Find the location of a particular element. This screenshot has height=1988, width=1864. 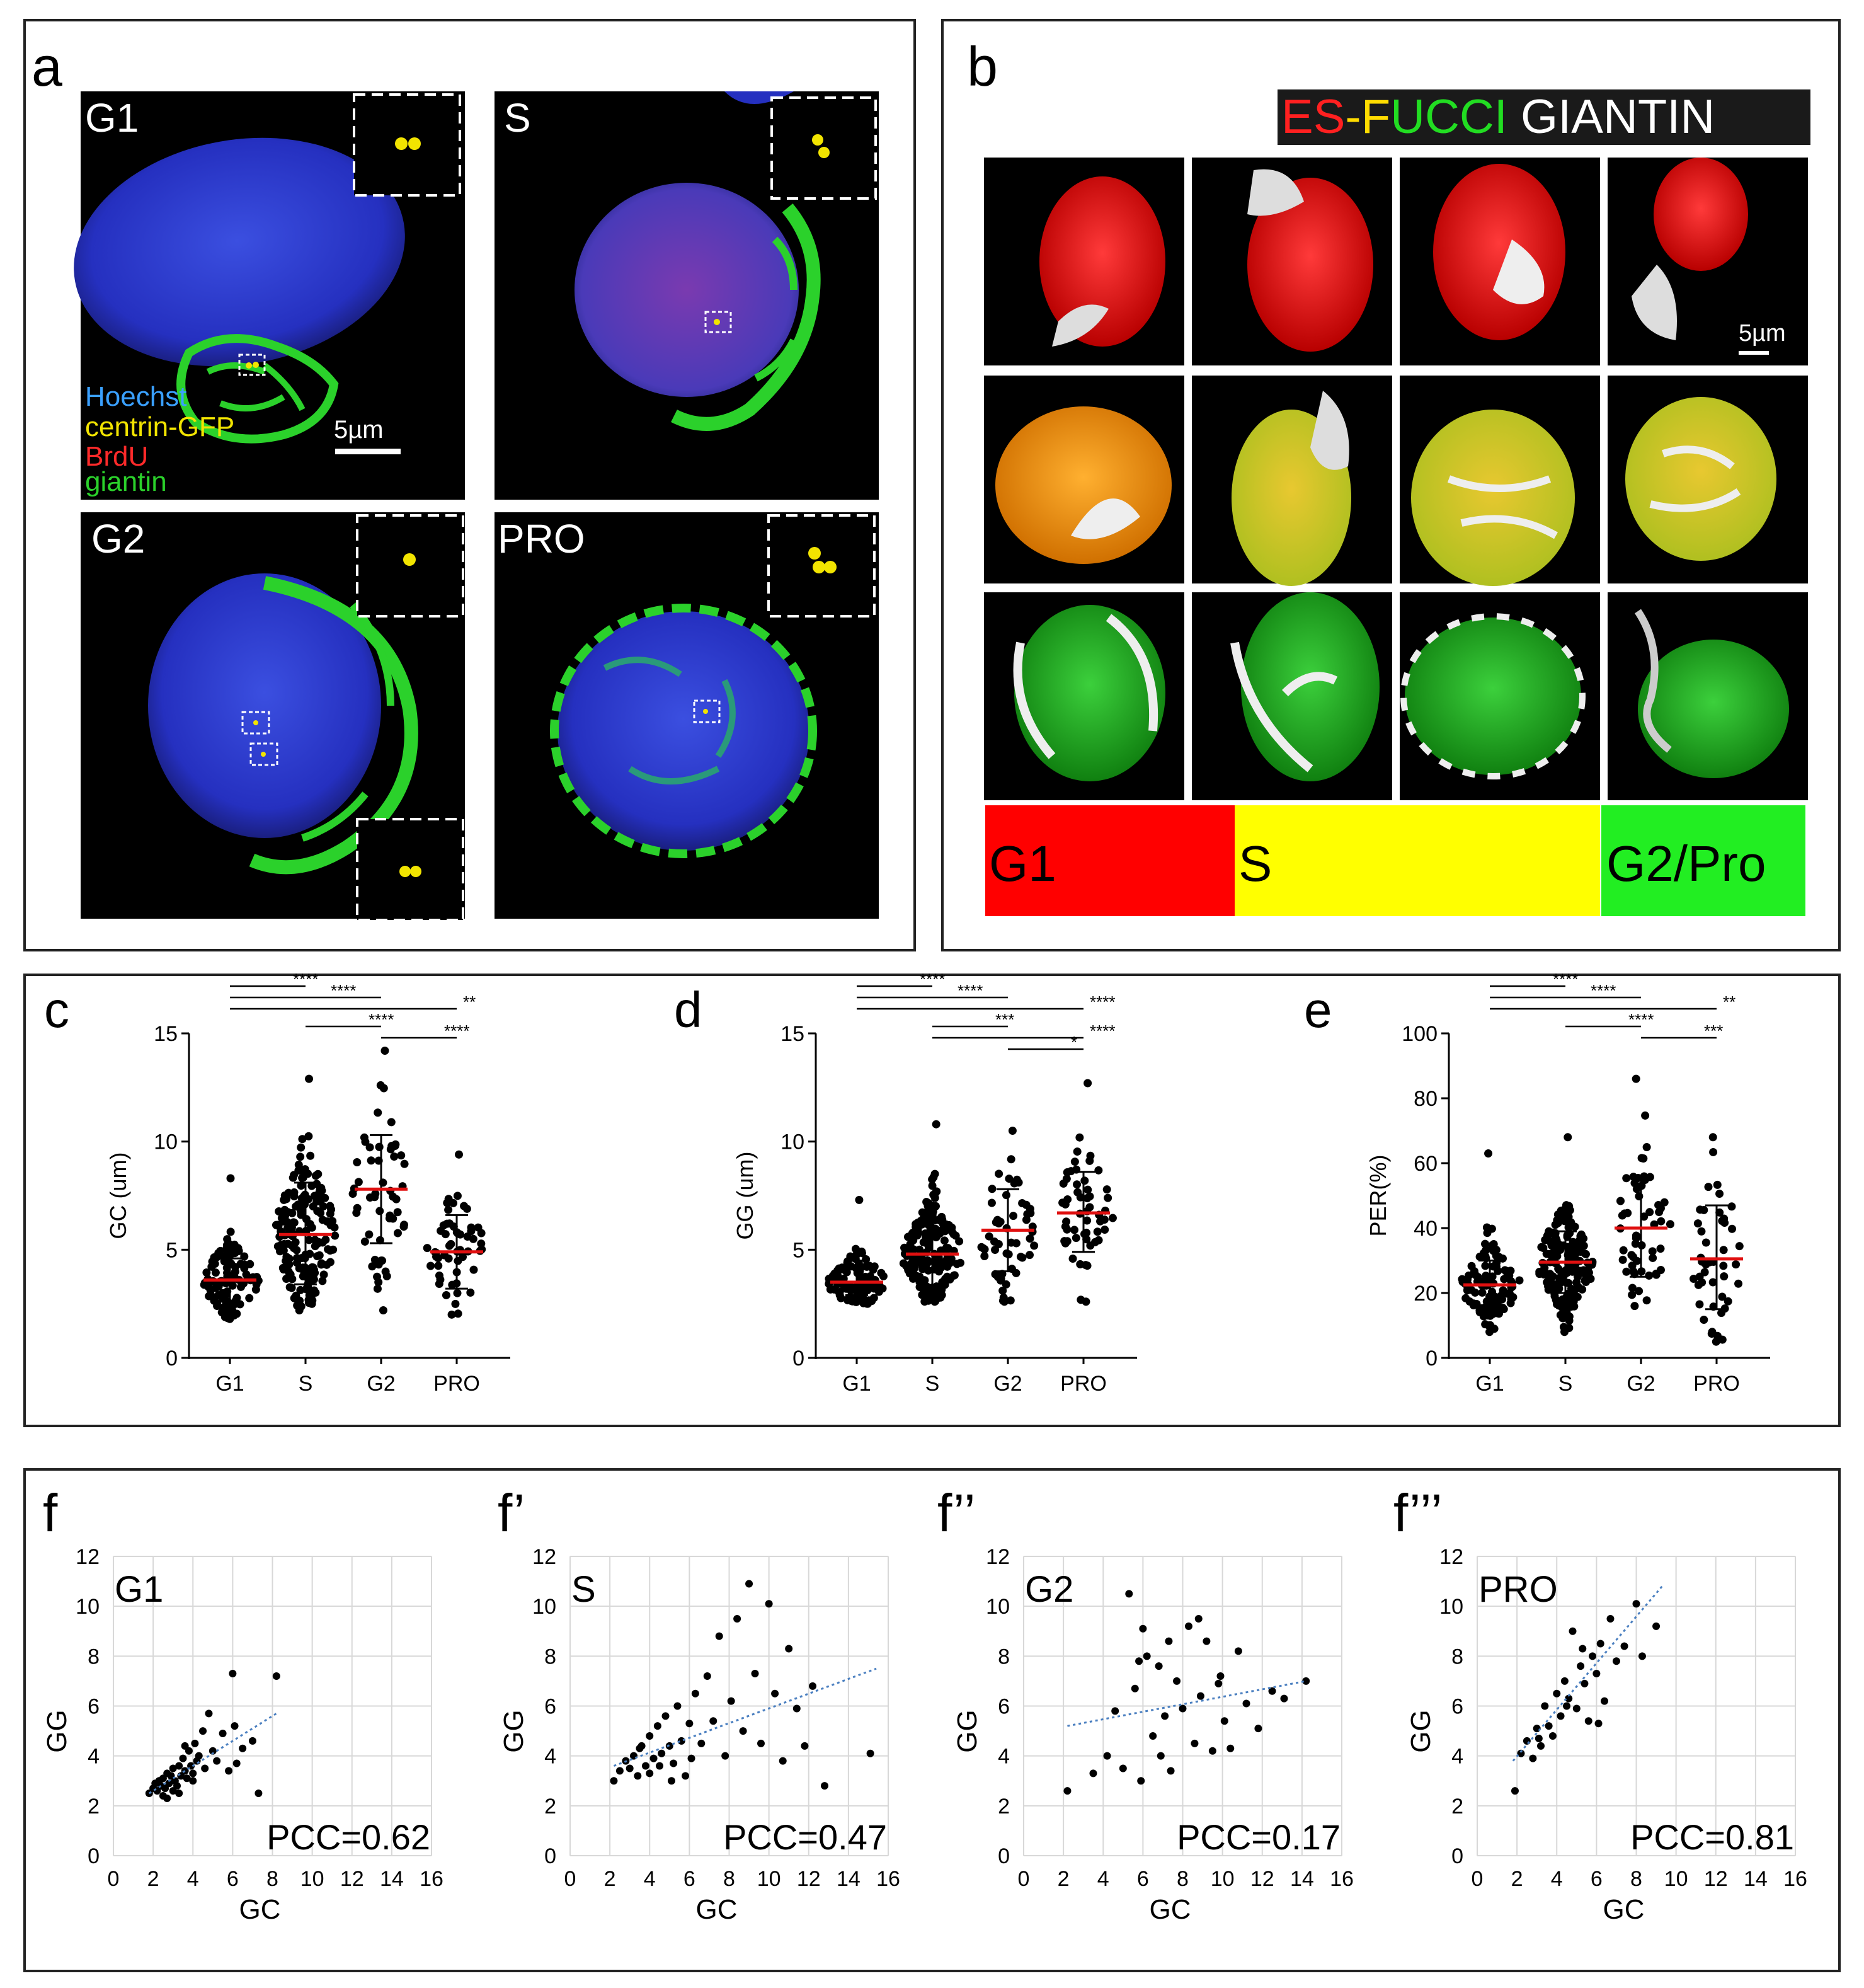

y-tick-label: 40 is located at coordinates (1426, 1229).